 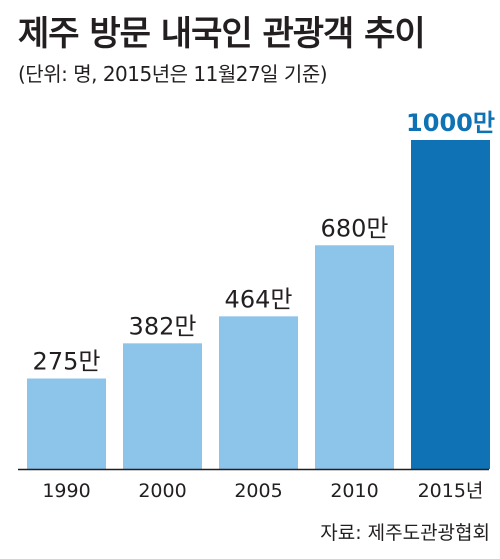 What do you see at coordinates (258, 392) in the screenshot?
I see `bar-2005` at bounding box center [258, 392].